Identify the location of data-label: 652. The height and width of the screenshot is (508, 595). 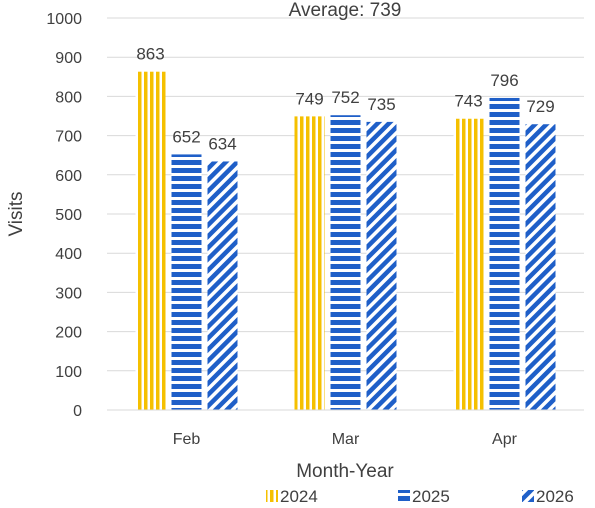
(186, 136).